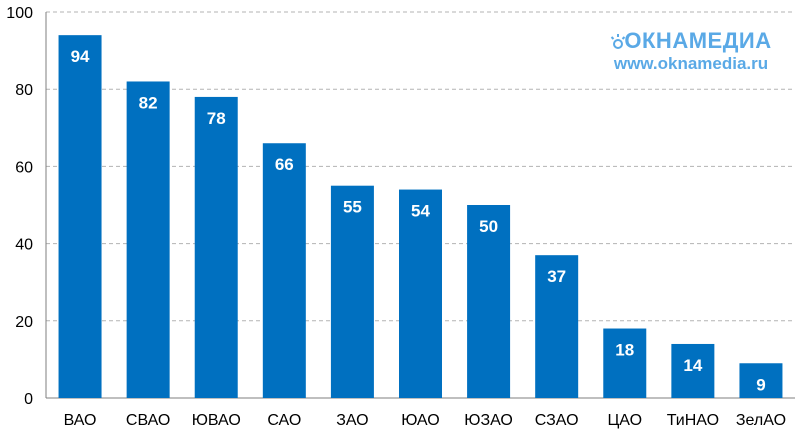 The height and width of the screenshot is (434, 800). I want to click on bar-value-label: 54, so click(420, 211).